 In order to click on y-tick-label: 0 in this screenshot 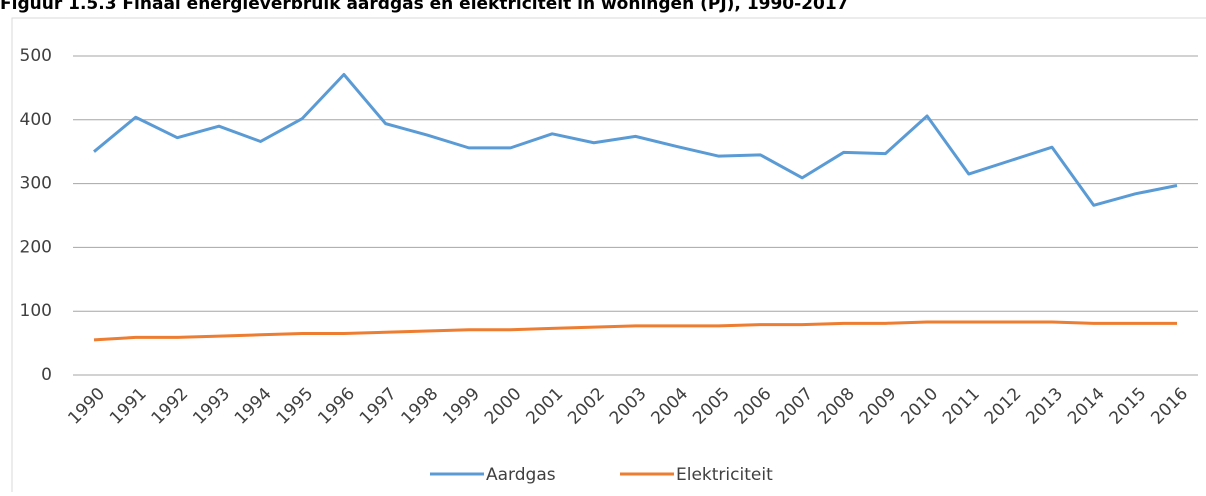, I will do `click(46, 375)`.